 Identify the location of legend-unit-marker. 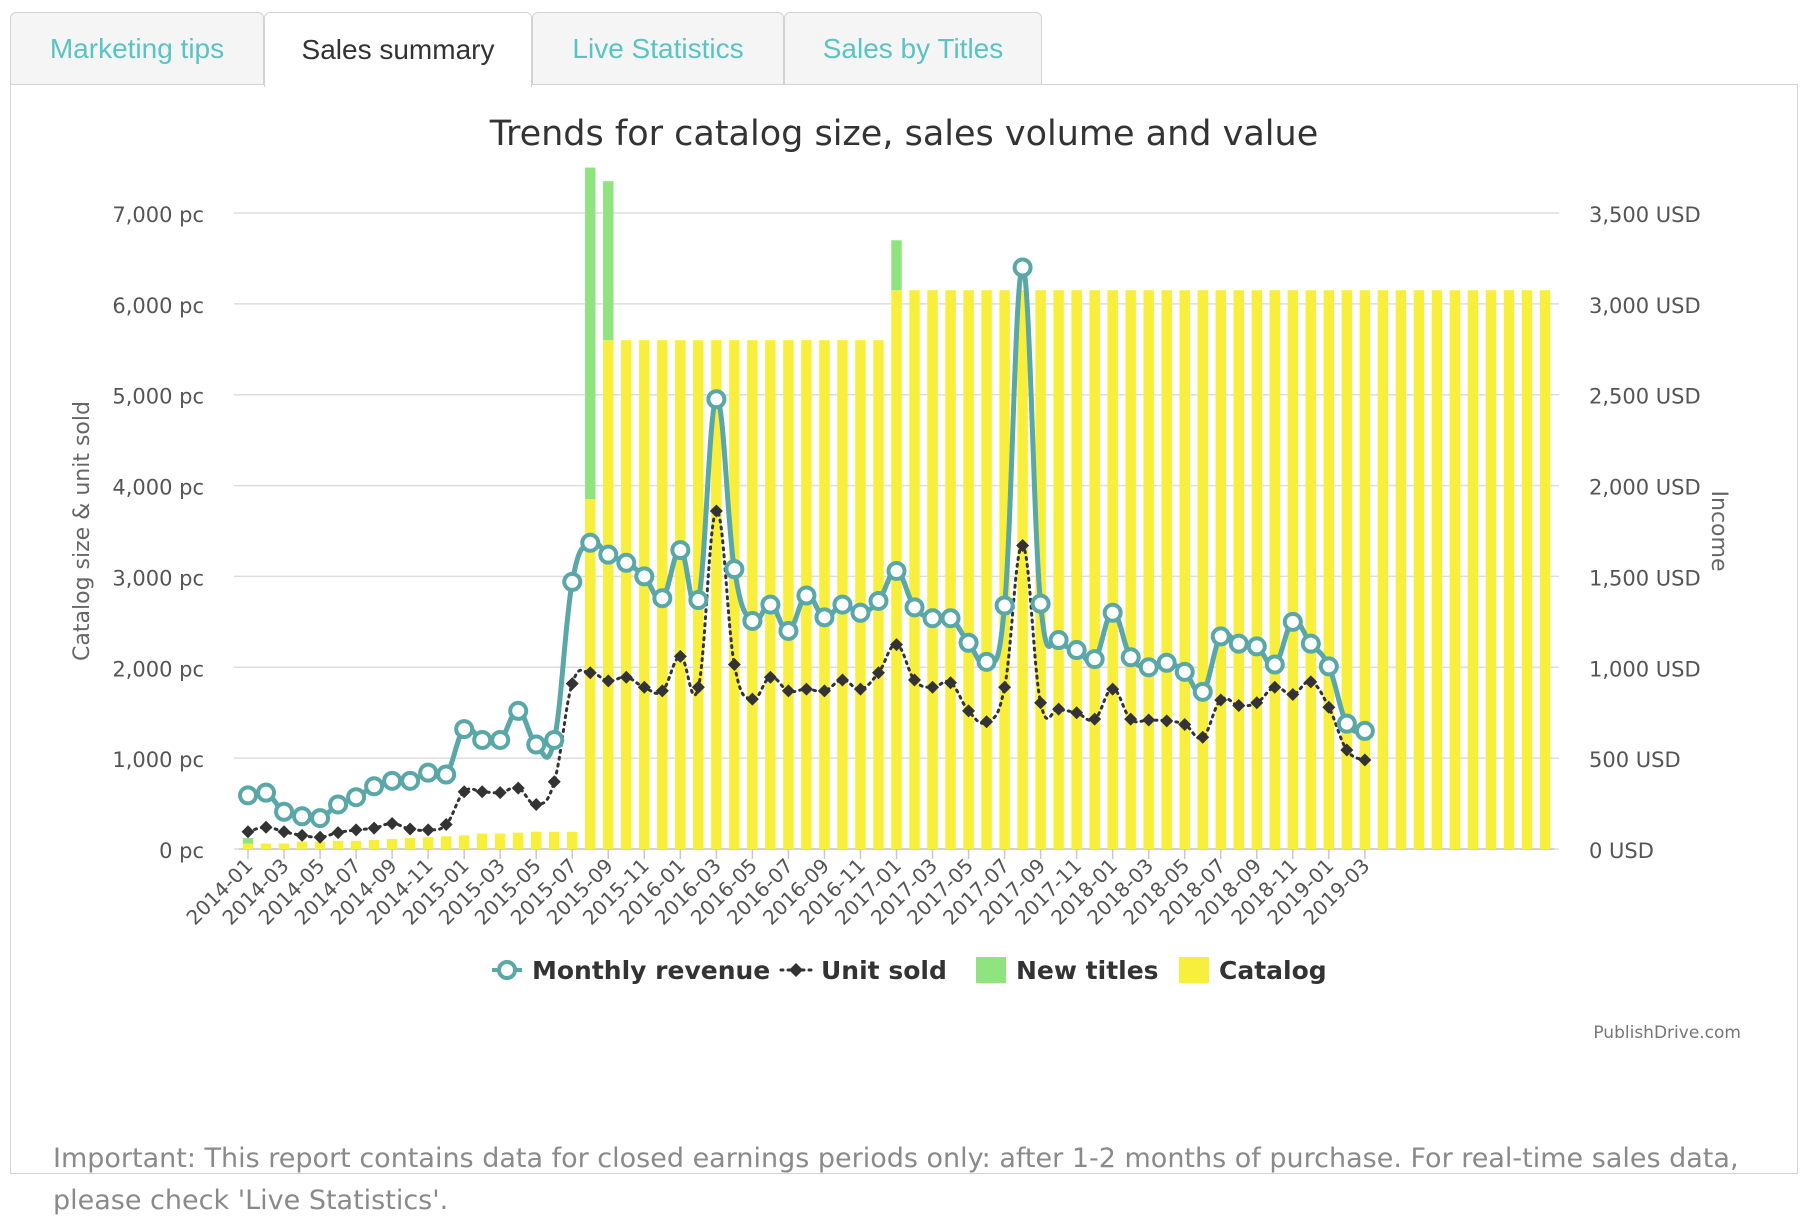
(796, 970).